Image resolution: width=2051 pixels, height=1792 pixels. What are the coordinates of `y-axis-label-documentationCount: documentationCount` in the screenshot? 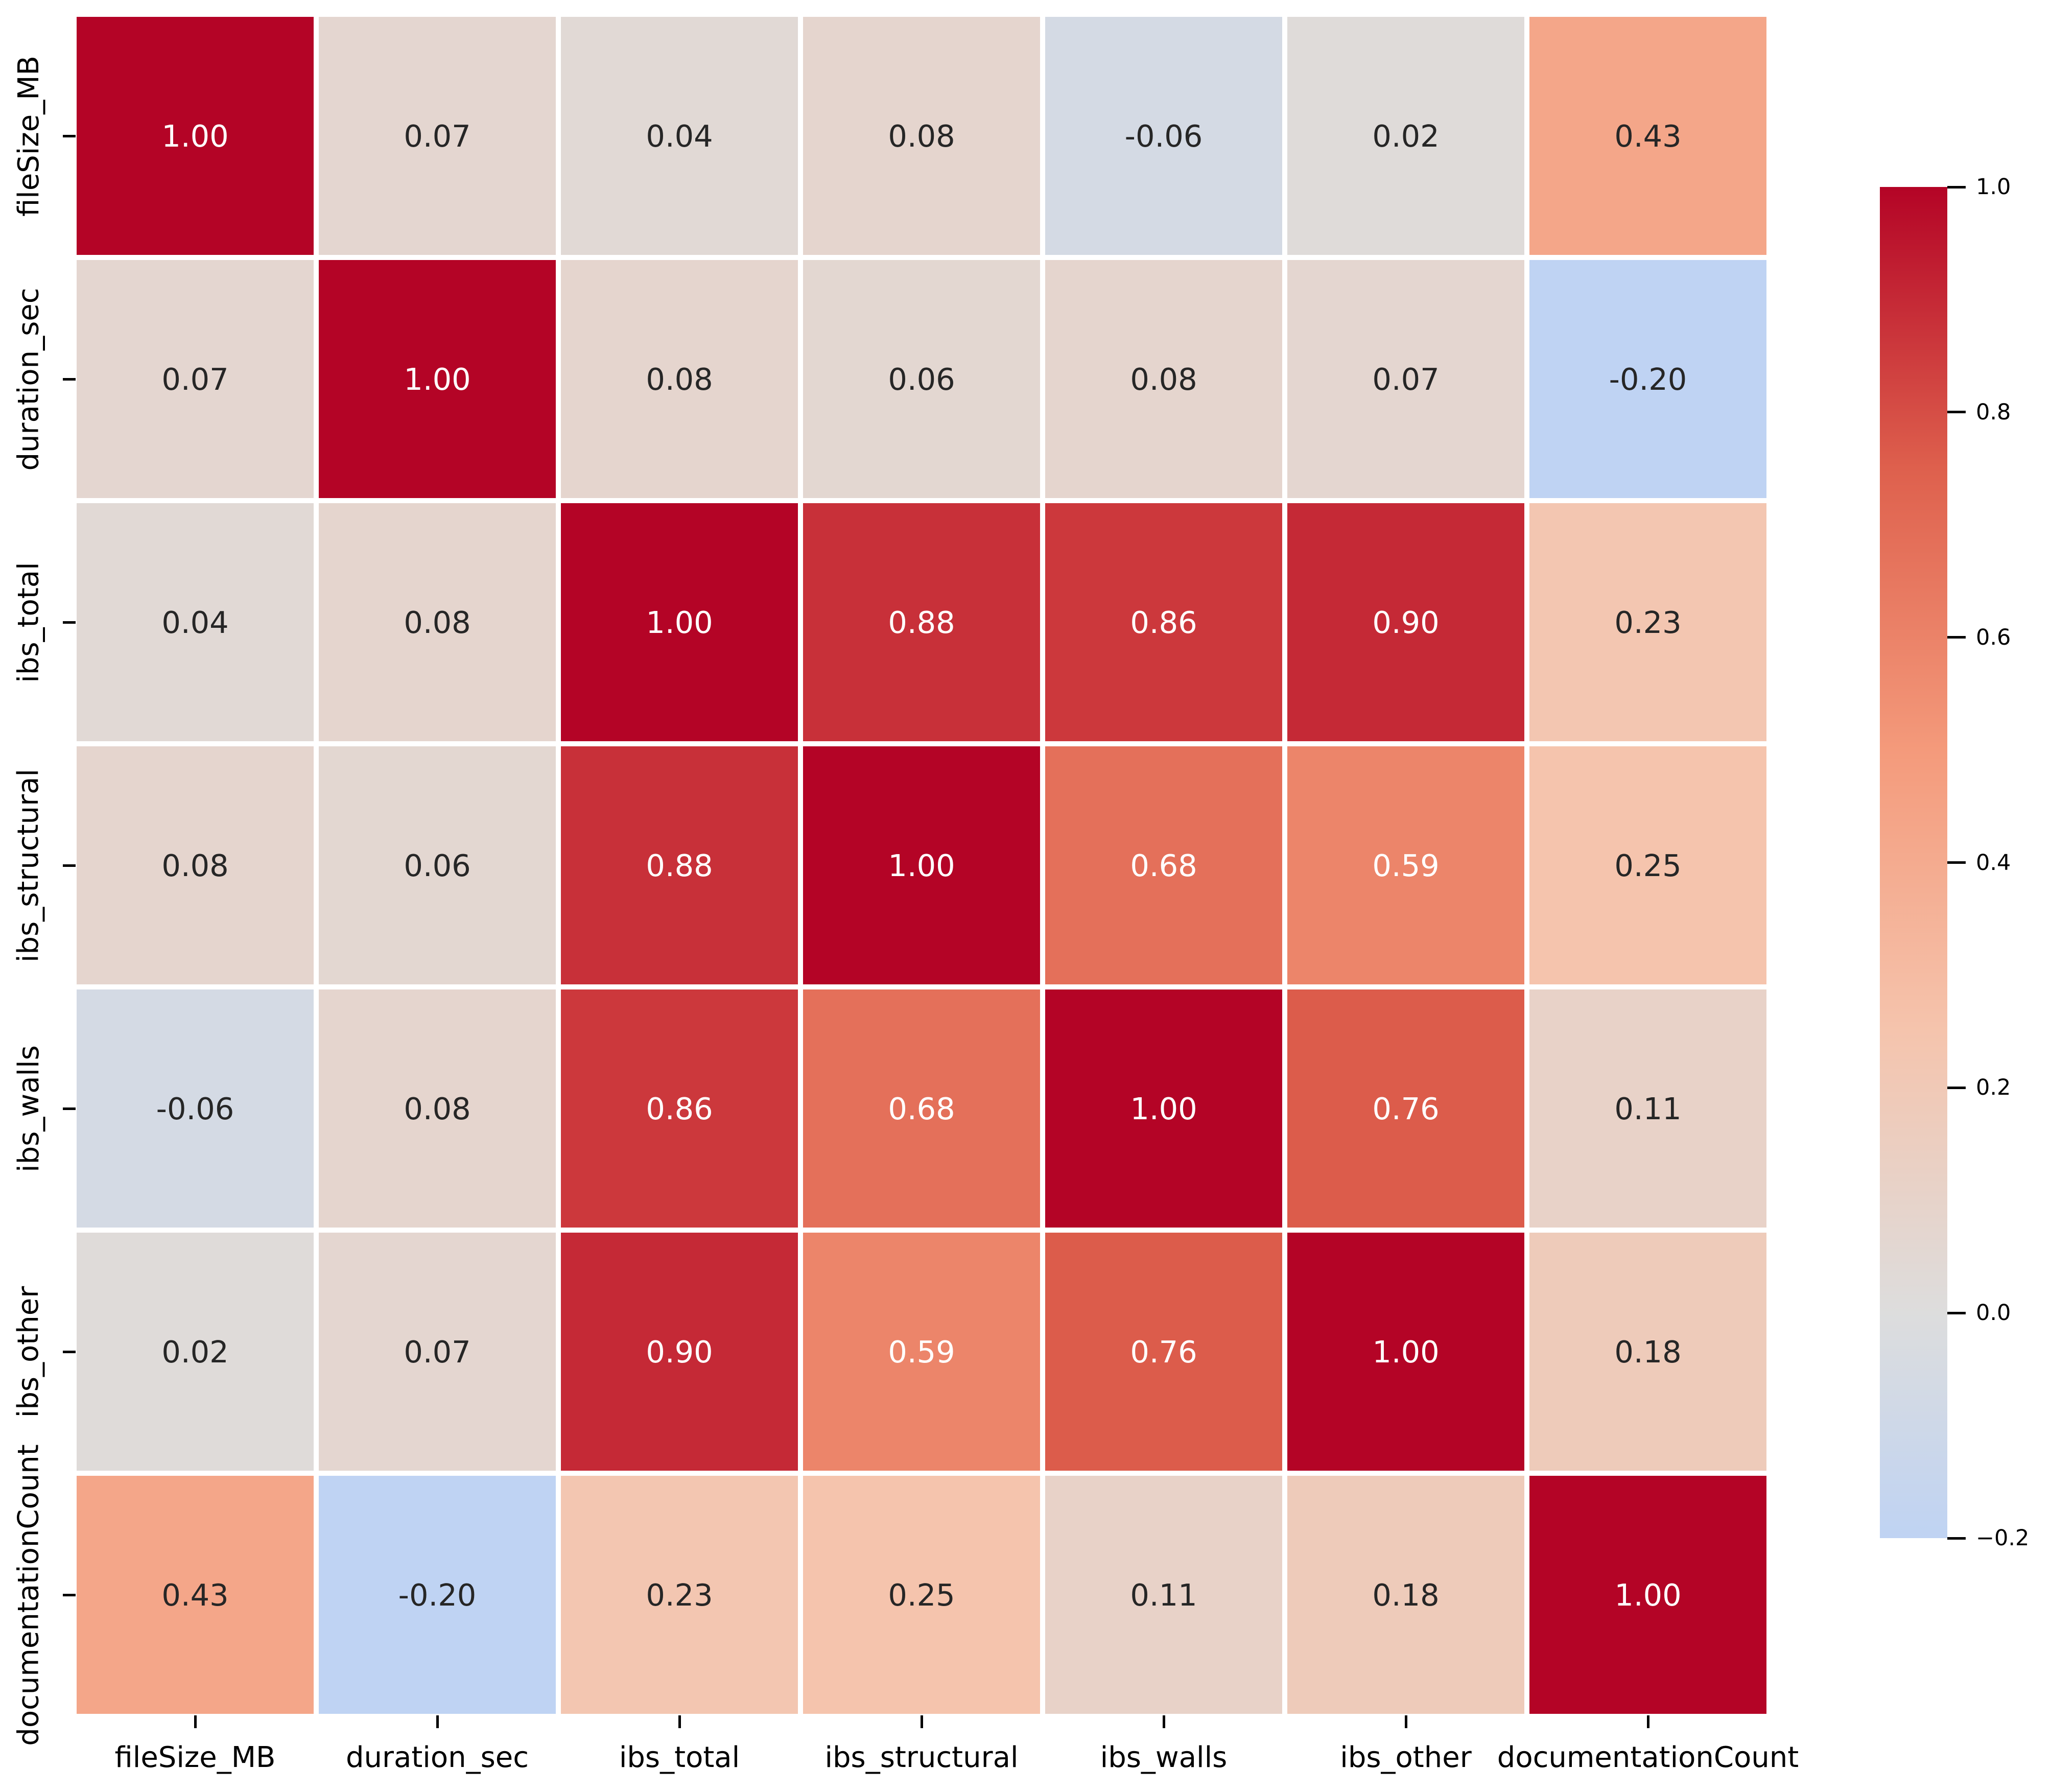 It's located at (28, 1595).